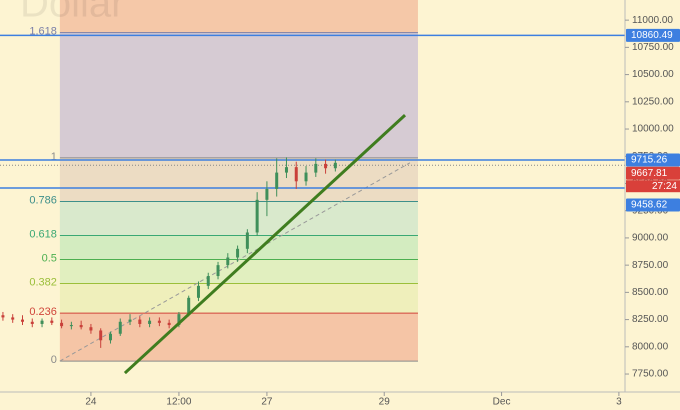 The height and width of the screenshot is (410, 680). Describe the element at coordinates (650, 346) in the screenshot. I see `y-tick-label: 8000.00` at that location.